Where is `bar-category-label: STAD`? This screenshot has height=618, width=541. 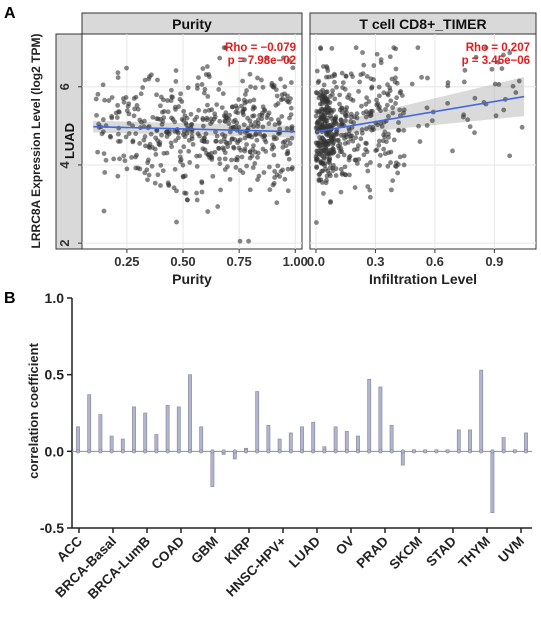 bar-category-label: STAD is located at coordinates (441, 551).